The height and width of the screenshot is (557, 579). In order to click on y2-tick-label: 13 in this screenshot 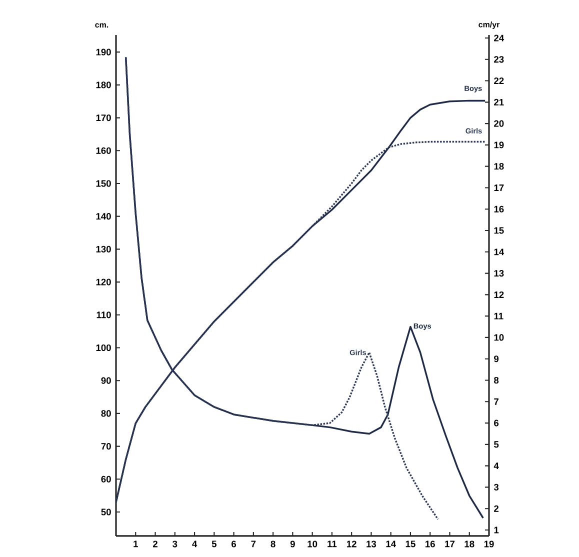, I will do `click(499, 273)`.